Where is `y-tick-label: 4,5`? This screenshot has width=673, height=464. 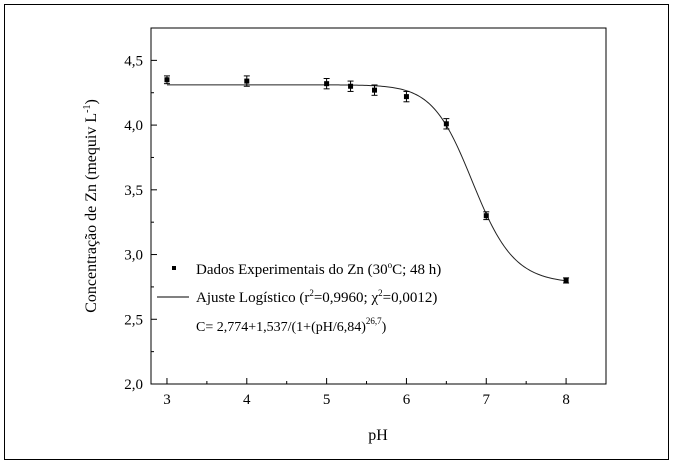 y-tick-label: 4,5 is located at coordinates (133, 61).